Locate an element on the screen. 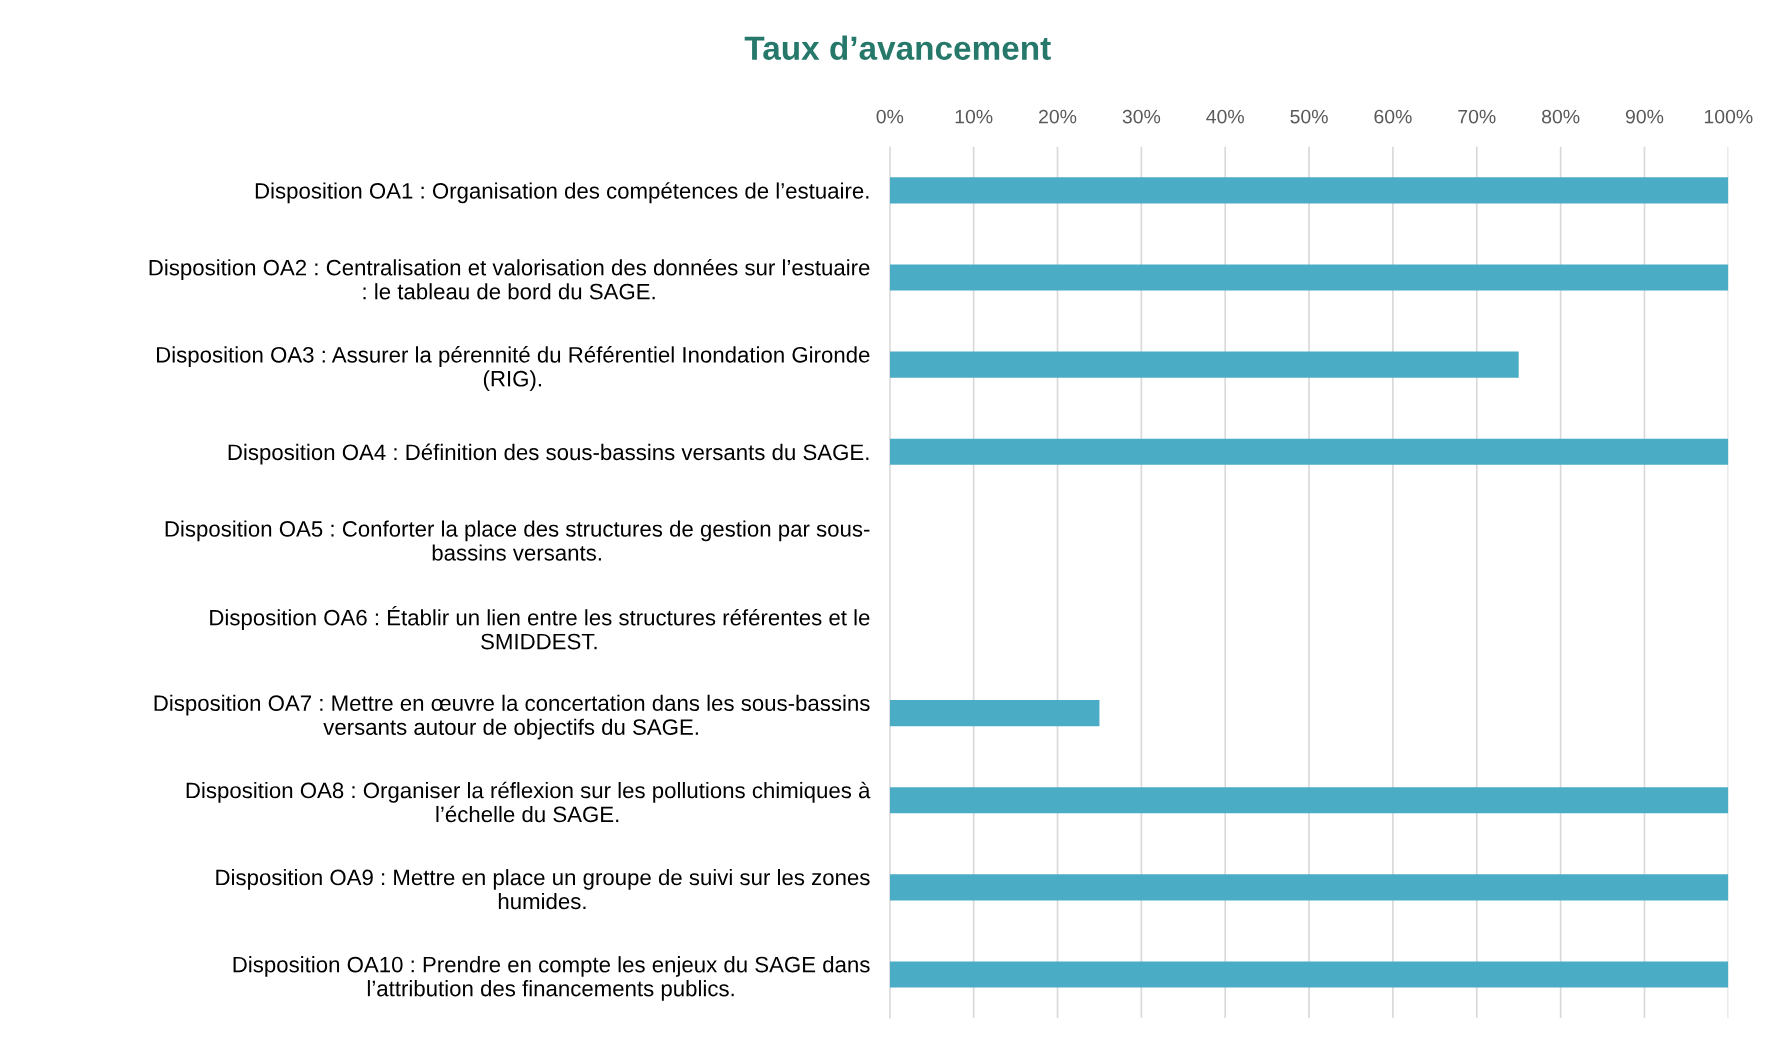  y-tick-label: Disposition OA8 : Organiser la réflexion sur les pollutions chimiques à l’échelle du SAGE. is located at coordinates (528, 802).